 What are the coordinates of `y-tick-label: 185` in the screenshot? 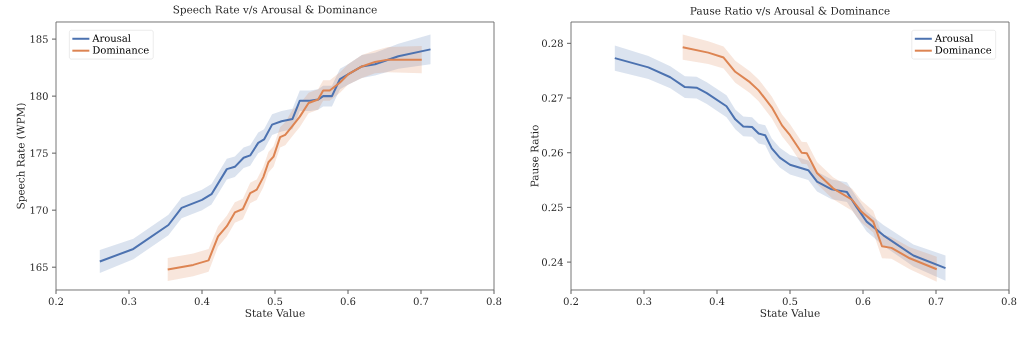 It's located at (39, 39).